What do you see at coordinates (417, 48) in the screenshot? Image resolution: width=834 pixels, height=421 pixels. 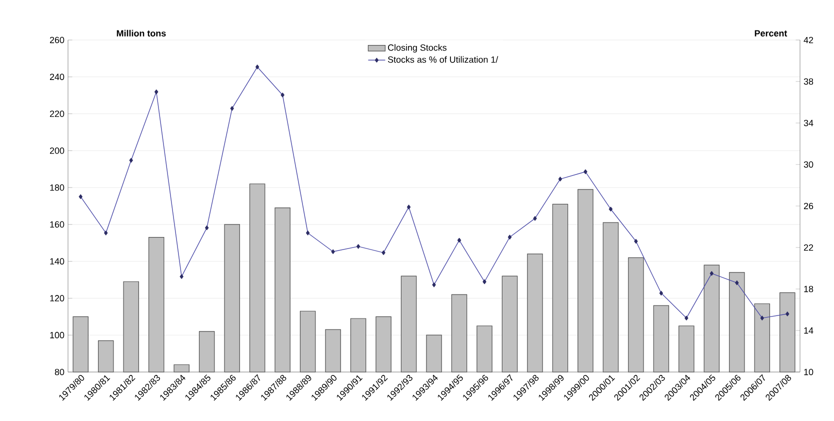 I see `legend-label: Closing Stocks` at bounding box center [417, 48].